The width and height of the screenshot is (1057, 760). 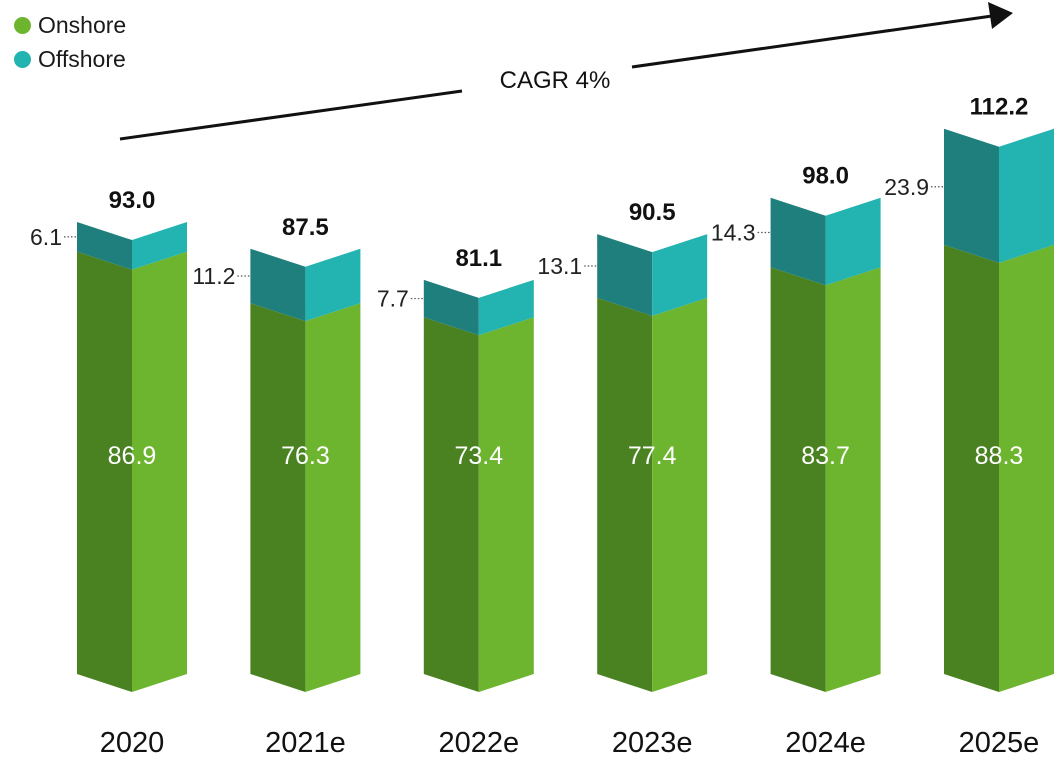 What do you see at coordinates (305, 743) in the screenshot?
I see `x-tick-label: 2021e` at bounding box center [305, 743].